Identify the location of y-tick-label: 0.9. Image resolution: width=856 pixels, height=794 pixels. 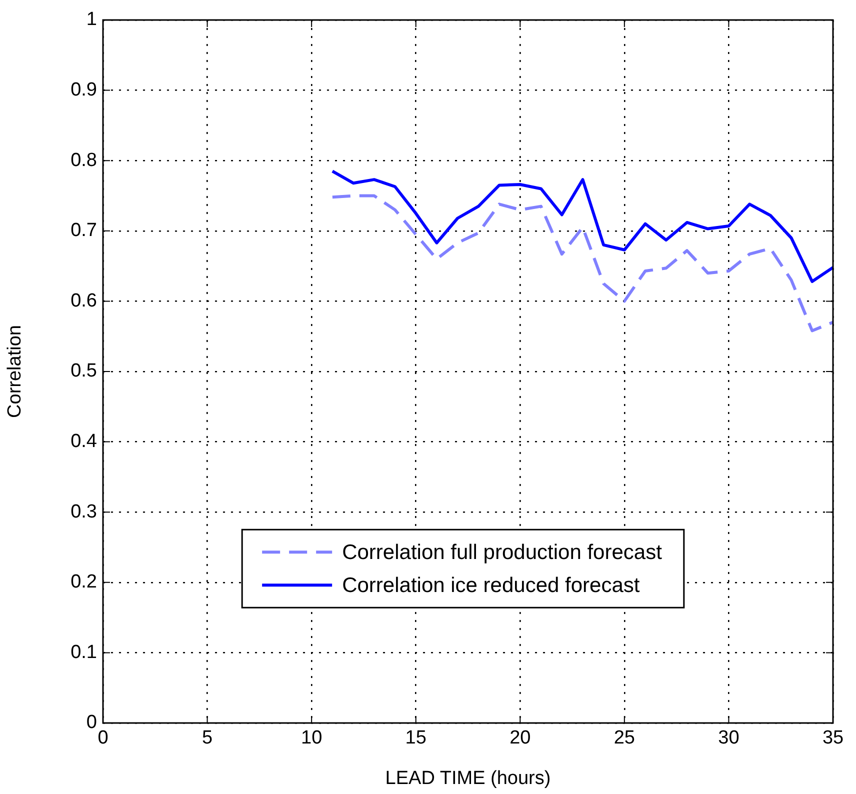
(83, 90).